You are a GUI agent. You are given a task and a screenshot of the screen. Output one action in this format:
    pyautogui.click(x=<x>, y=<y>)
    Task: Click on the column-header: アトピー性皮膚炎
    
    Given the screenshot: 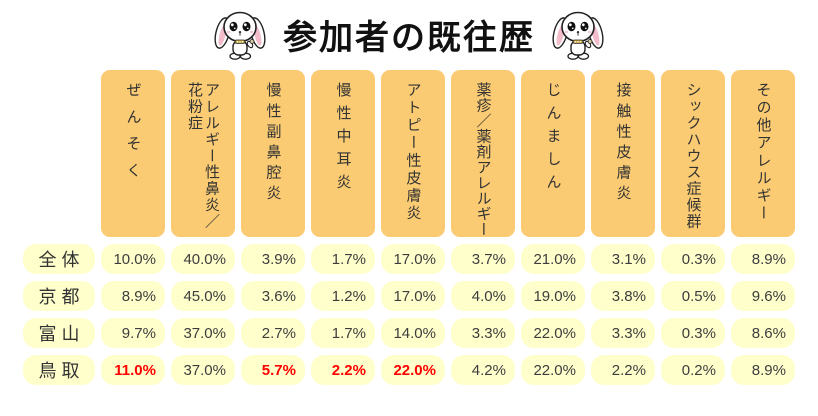 What is the action you would take?
    pyautogui.click(x=413, y=153)
    